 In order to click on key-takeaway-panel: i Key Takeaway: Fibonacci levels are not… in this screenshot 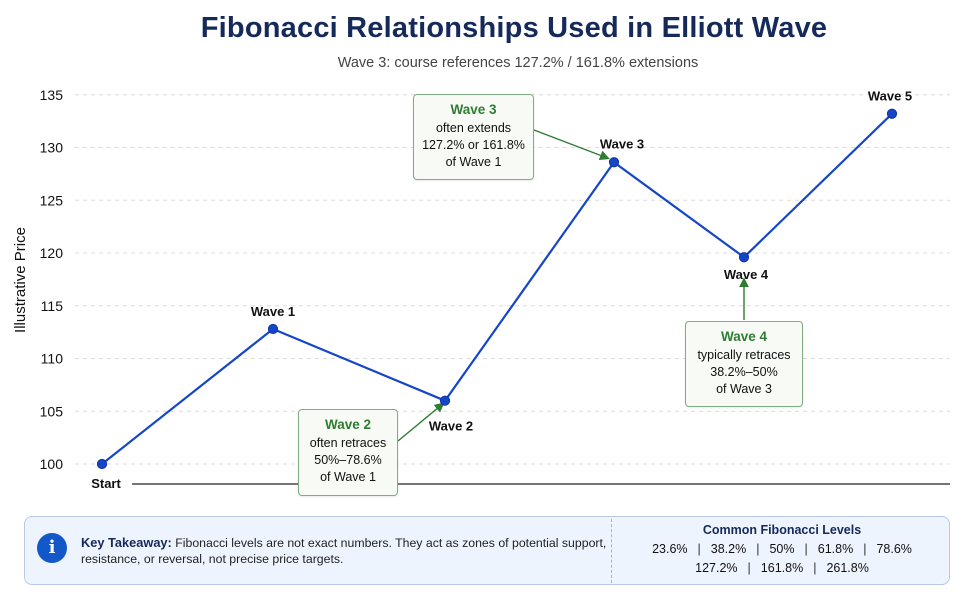, I will do `click(487, 550)`.